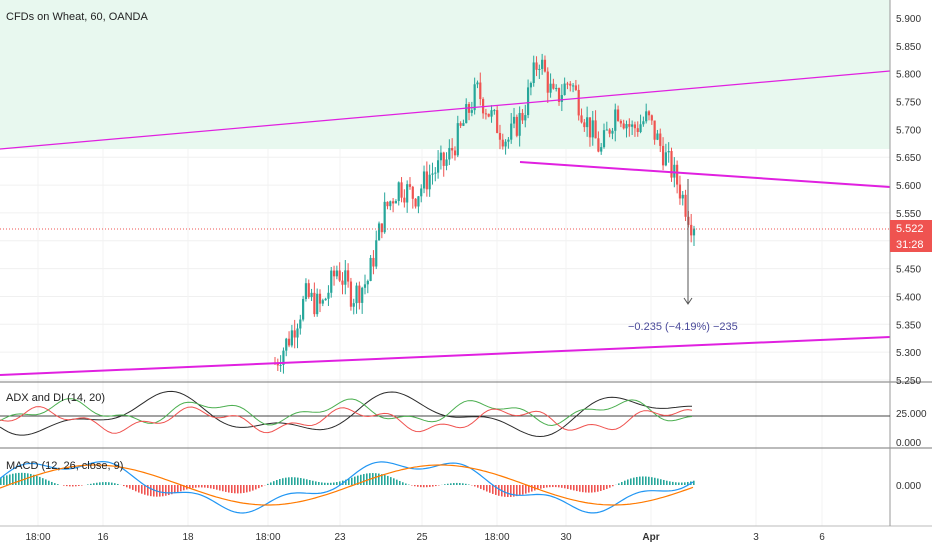 This screenshot has width=932, height=550. Describe the element at coordinates (908, 75) in the screenshot. I see `price-tick-label: 5.800` at that location.